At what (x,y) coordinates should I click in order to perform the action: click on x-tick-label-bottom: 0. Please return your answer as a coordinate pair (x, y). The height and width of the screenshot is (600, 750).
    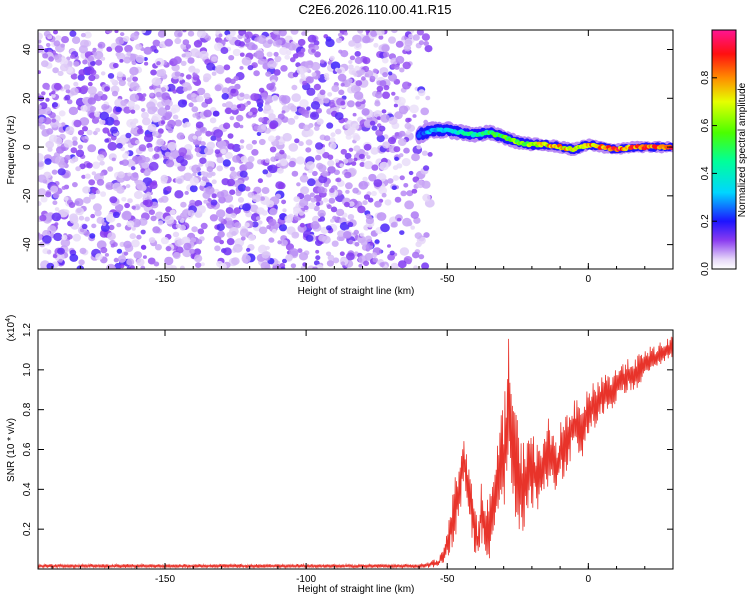
    Looking at the image, I should click on (589, 579).